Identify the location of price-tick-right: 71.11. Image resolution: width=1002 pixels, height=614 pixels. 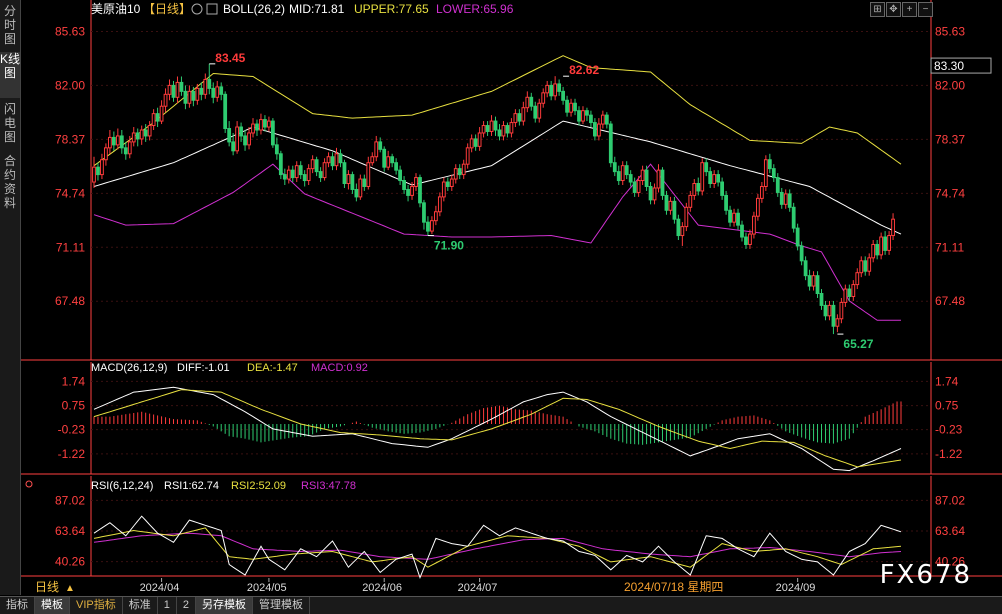
(949, 247).